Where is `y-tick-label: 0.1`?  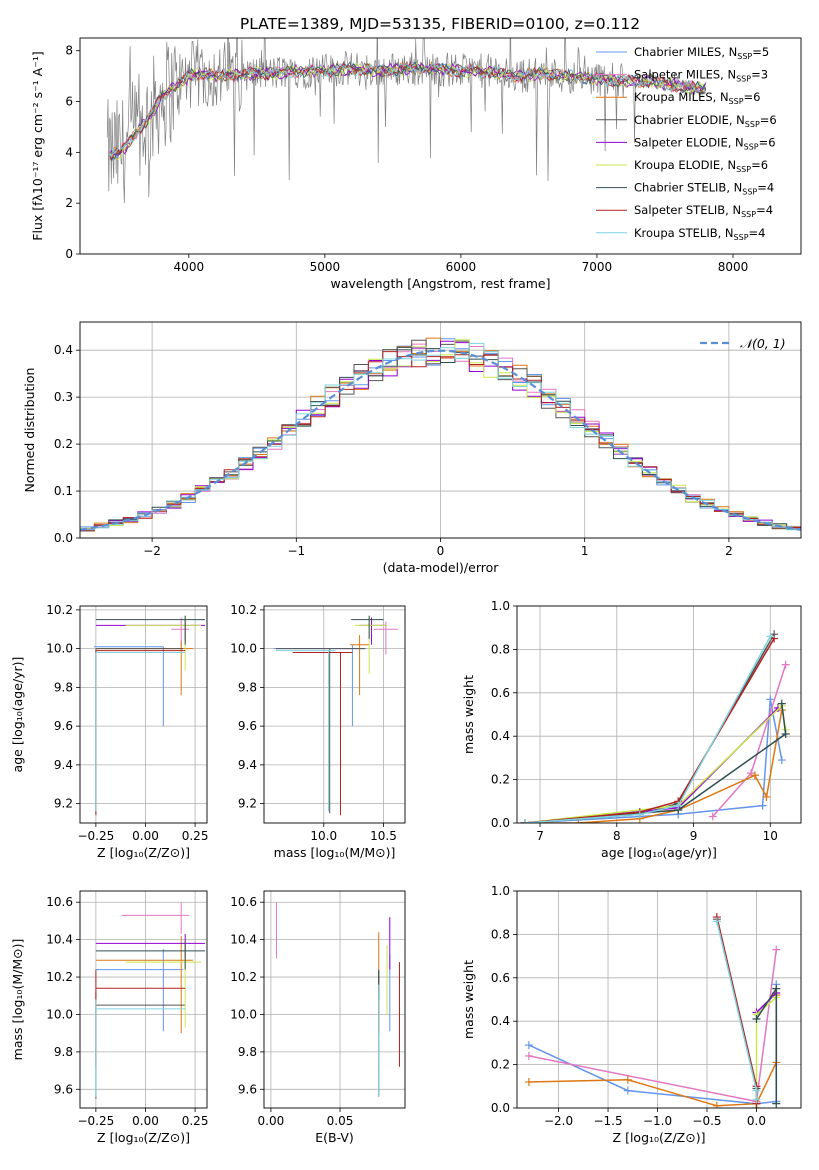
y-tick-label: 0.1 is located at coordinates (63, 491).